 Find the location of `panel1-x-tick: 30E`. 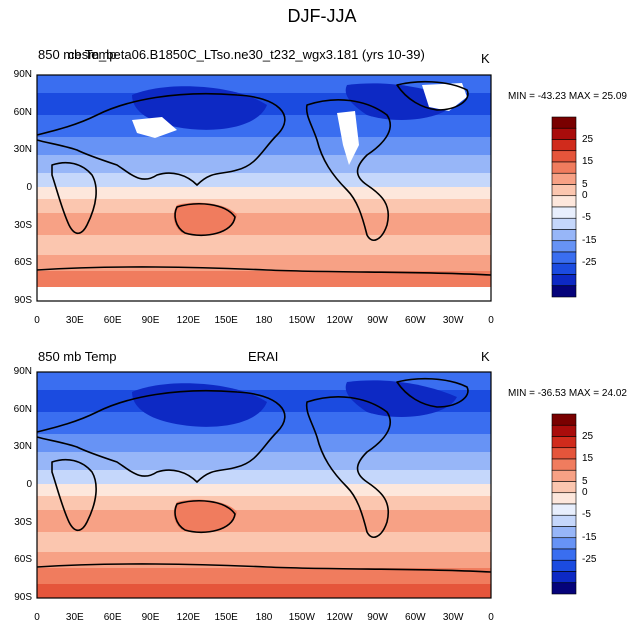

panel1-x-tick: 30E is located at coordinates (74, 320).